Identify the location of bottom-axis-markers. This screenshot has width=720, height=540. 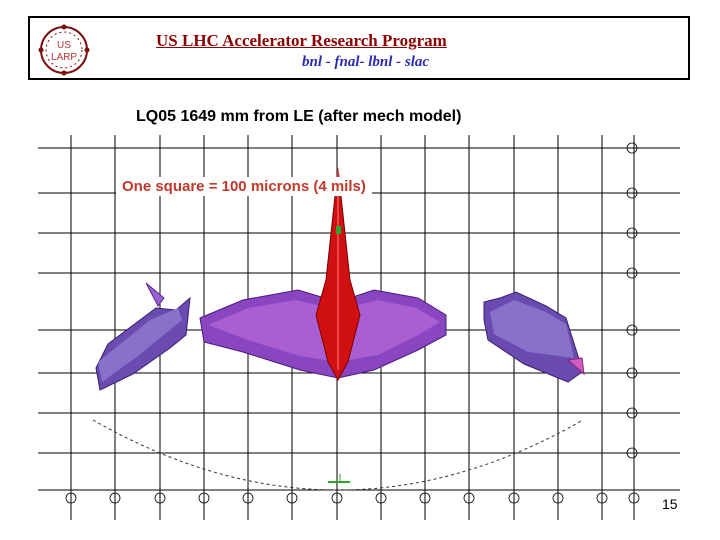
(352, 498).